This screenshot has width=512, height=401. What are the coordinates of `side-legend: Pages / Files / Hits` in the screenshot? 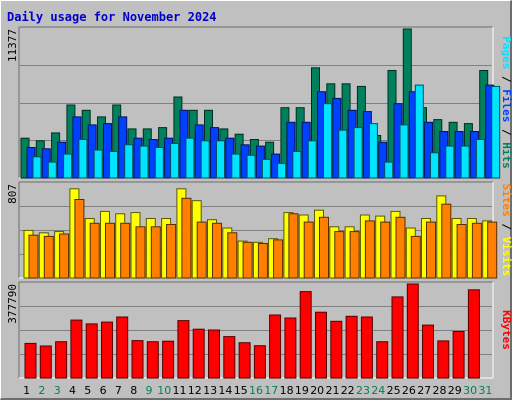 It's located at (506, 102).